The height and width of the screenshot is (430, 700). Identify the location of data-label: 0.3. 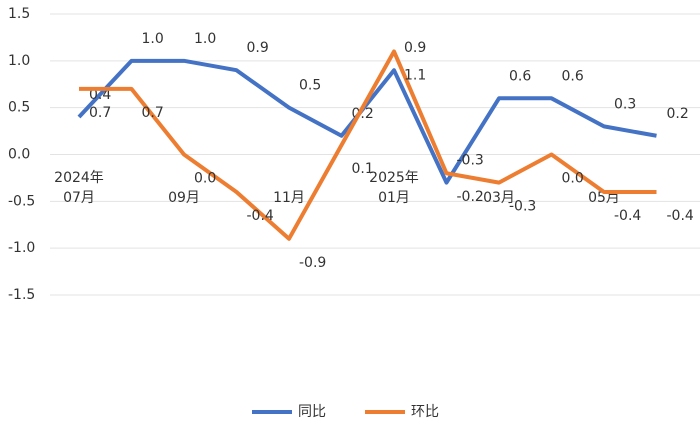
(625, 104).